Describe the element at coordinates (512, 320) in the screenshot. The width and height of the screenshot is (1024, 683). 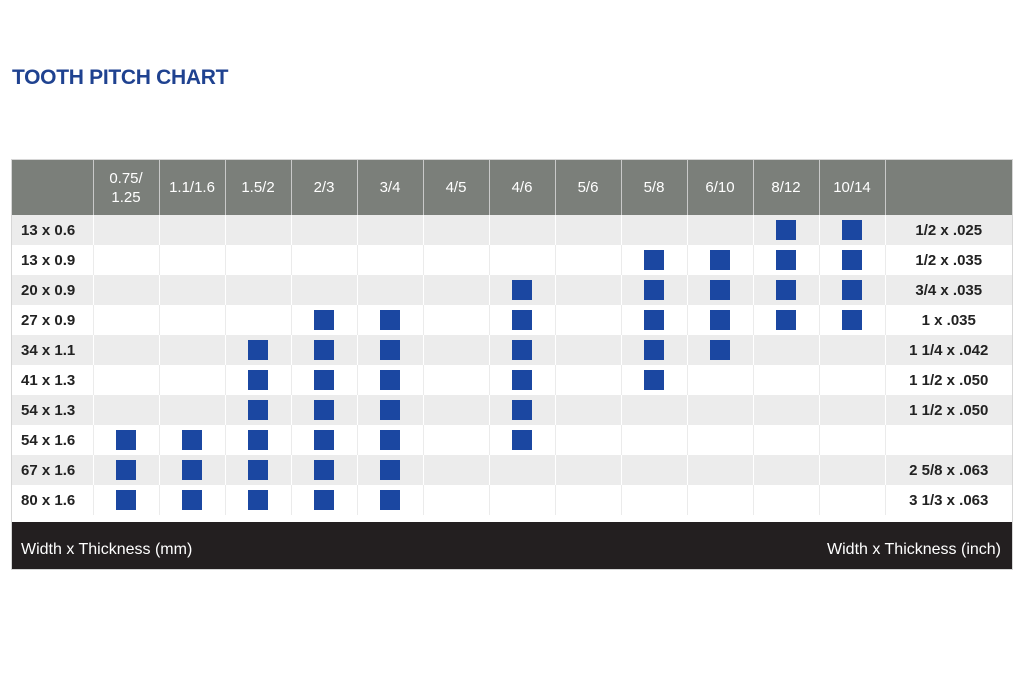
I see `table-row: 27 x 0.9 1 x .035` at that location.